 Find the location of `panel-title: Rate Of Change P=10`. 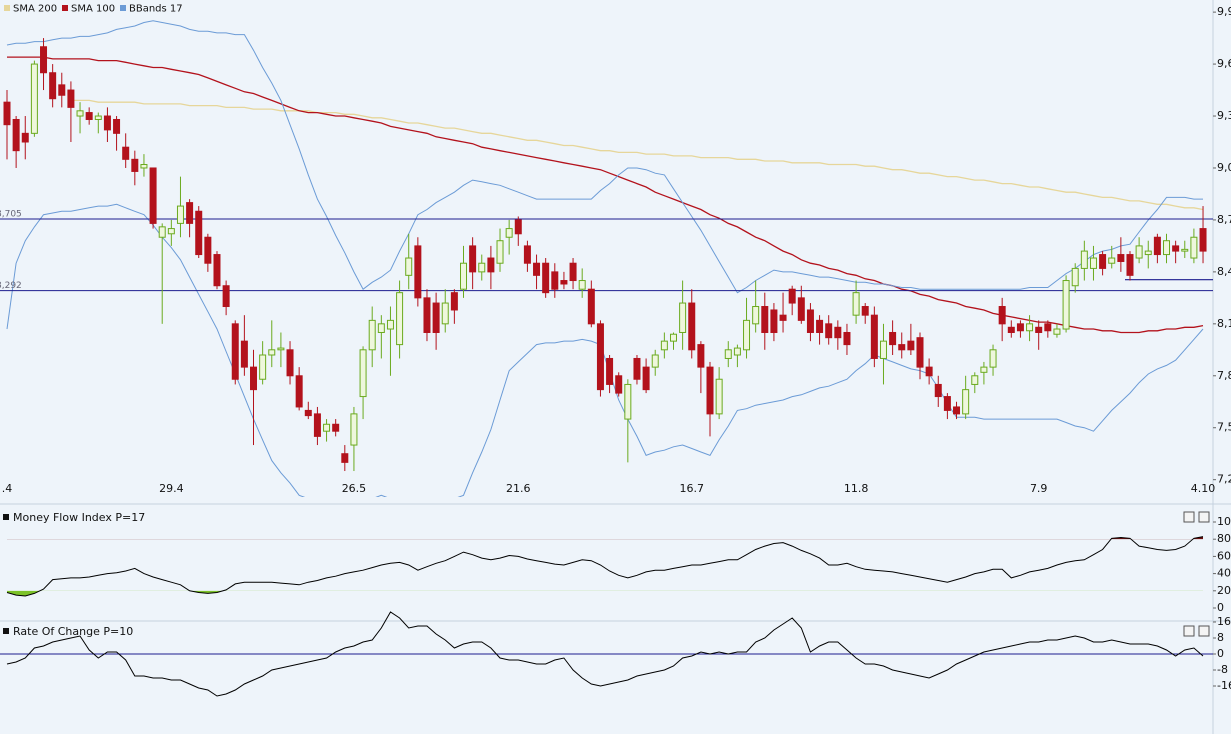

panel-title: Rate Of Change P=10 is located at coordinates (73, 631).